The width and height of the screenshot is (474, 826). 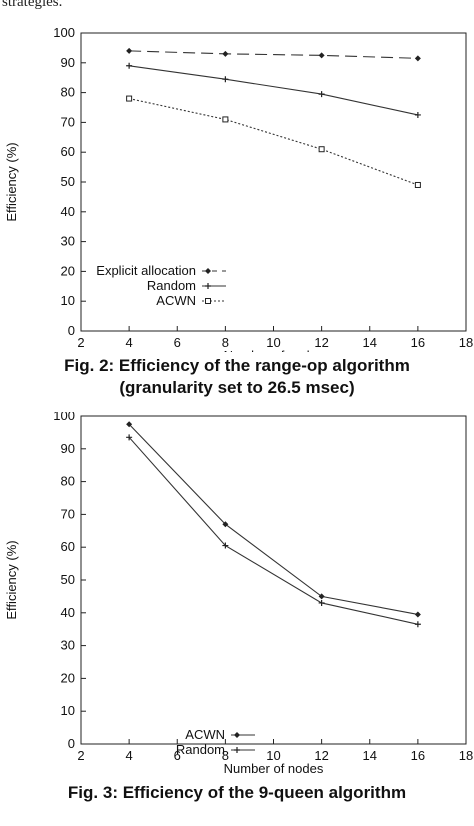 What do you see at coordinates (32, 5) in the screenshot?
I see `preceding-text-fragment: strategies.` at bounding box center [32, 5].